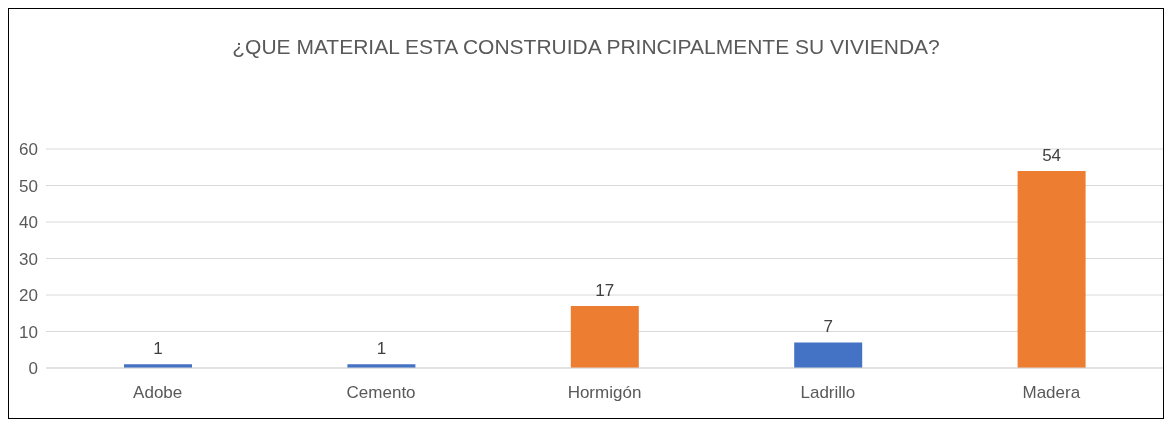  I want to click on x-tick-label: Hormigón, so click(604, 393).